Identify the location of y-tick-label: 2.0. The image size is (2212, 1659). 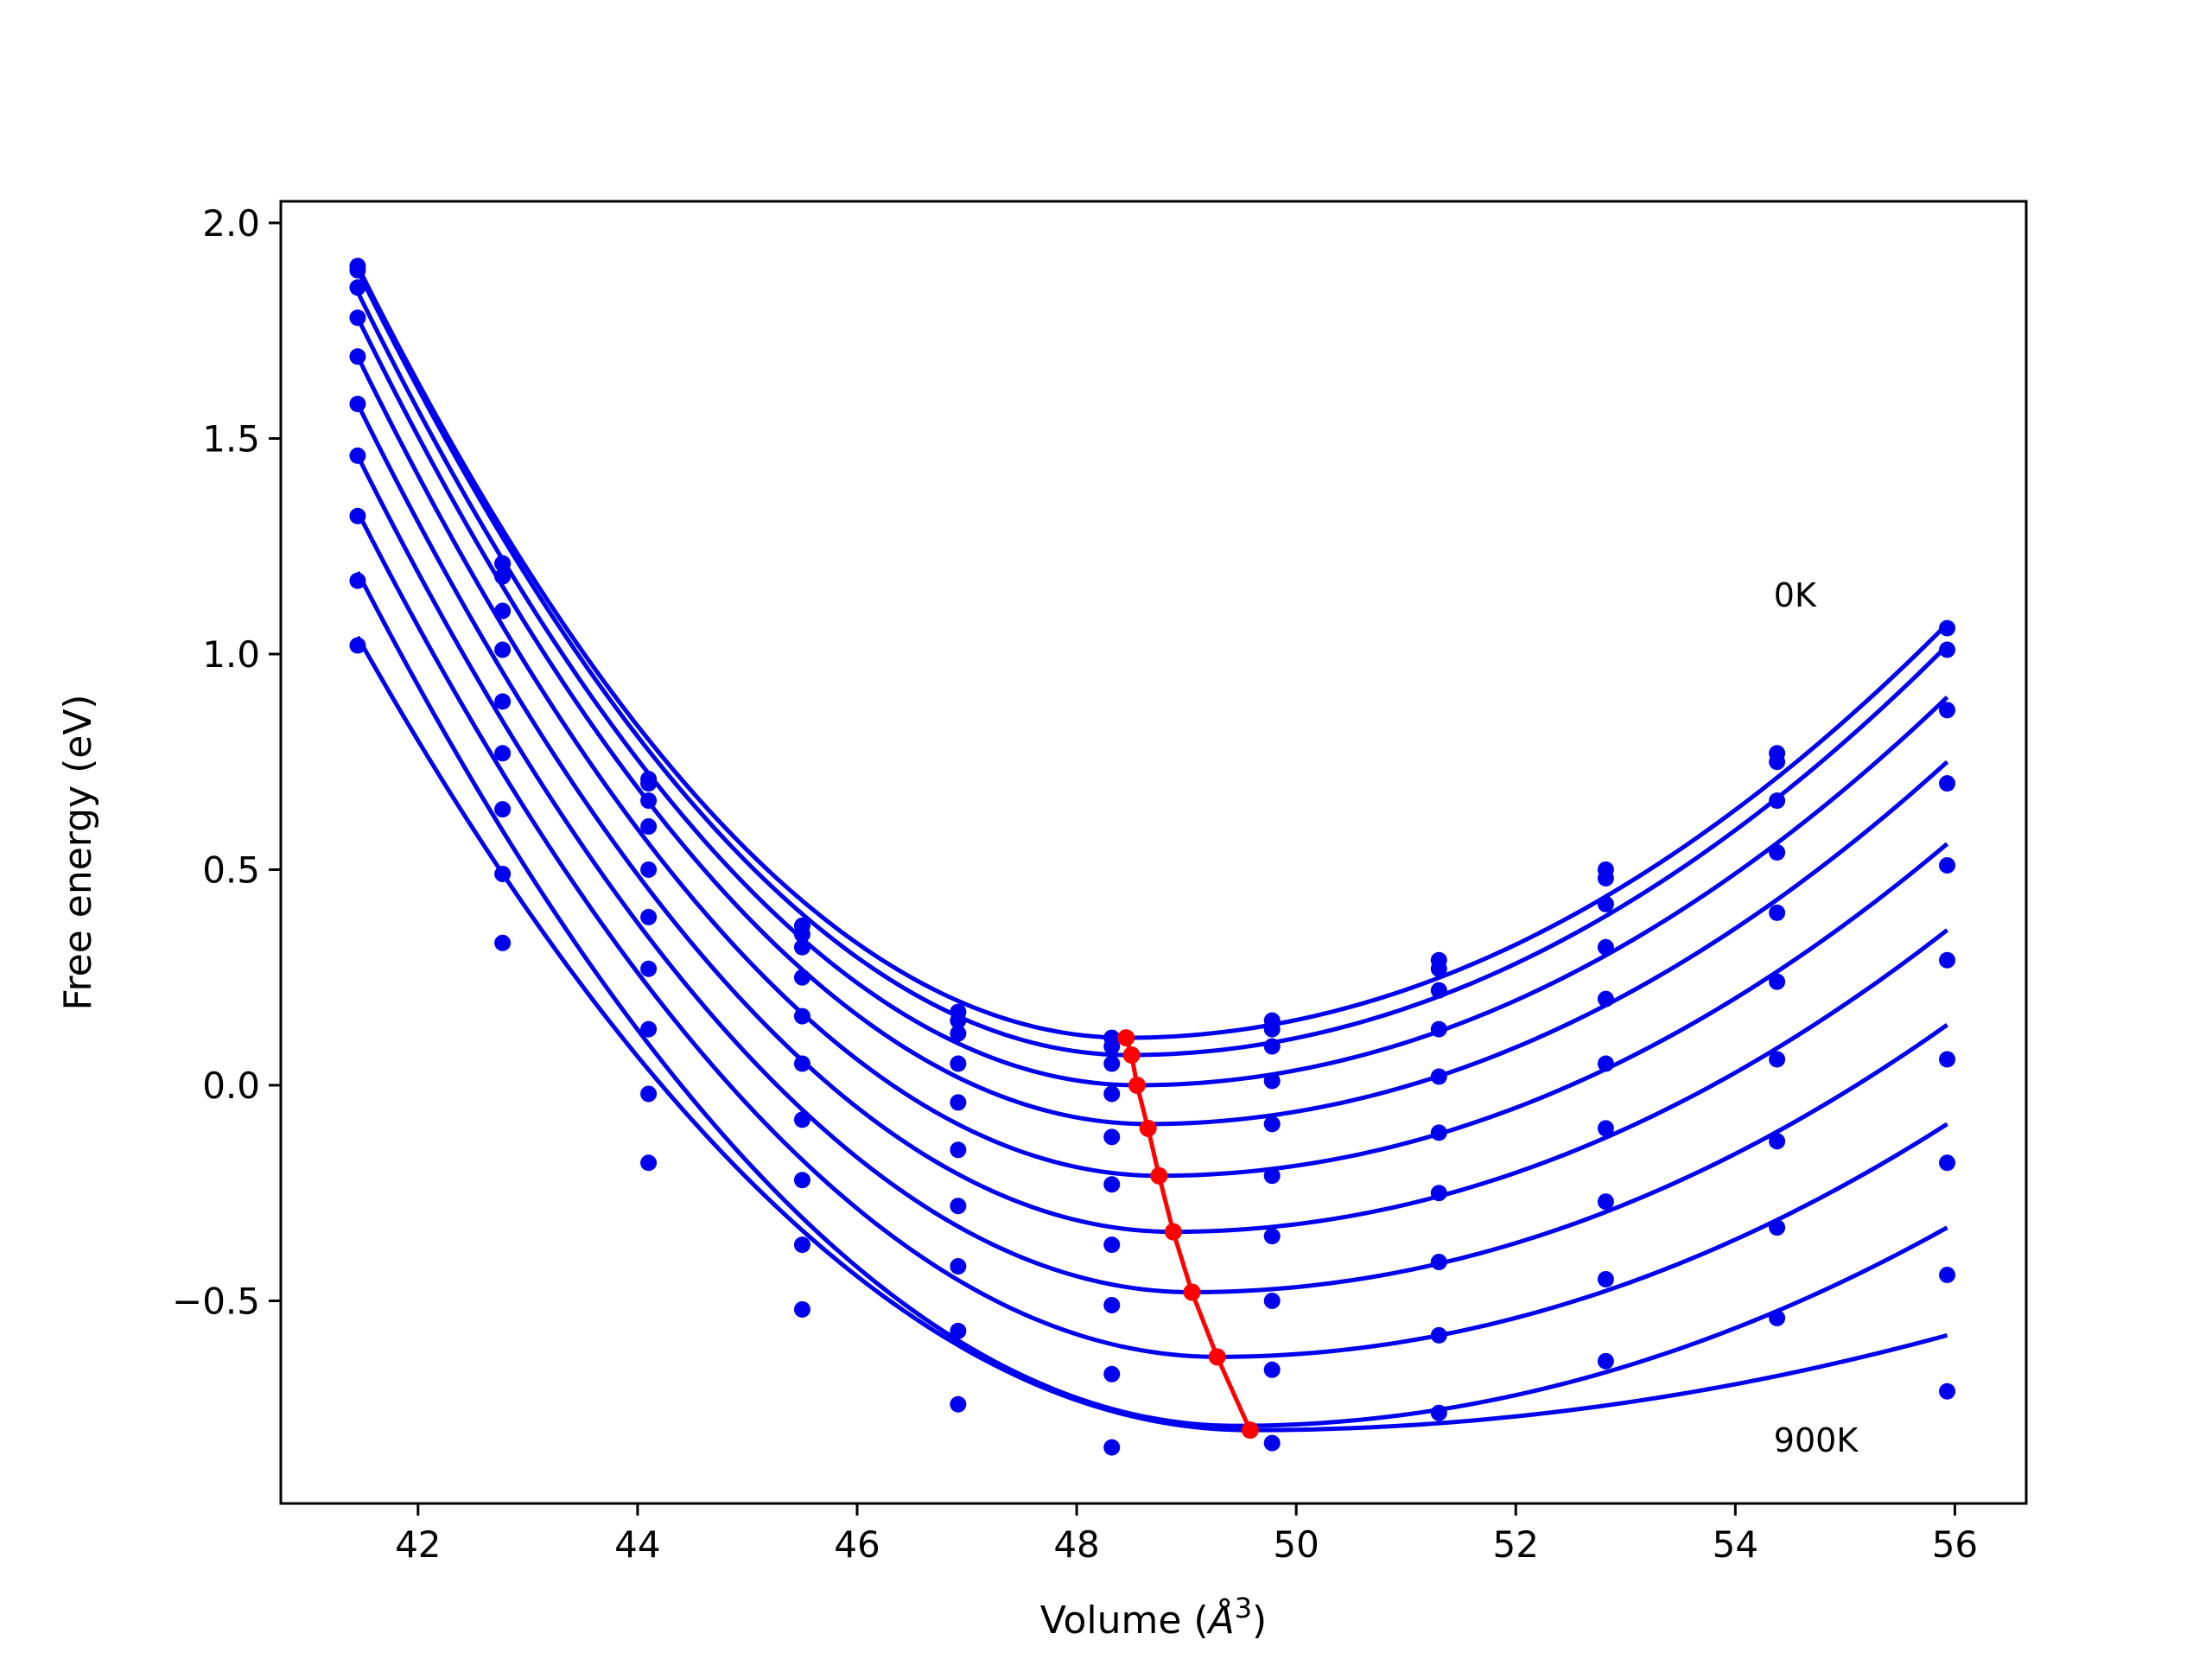
(231, 223).